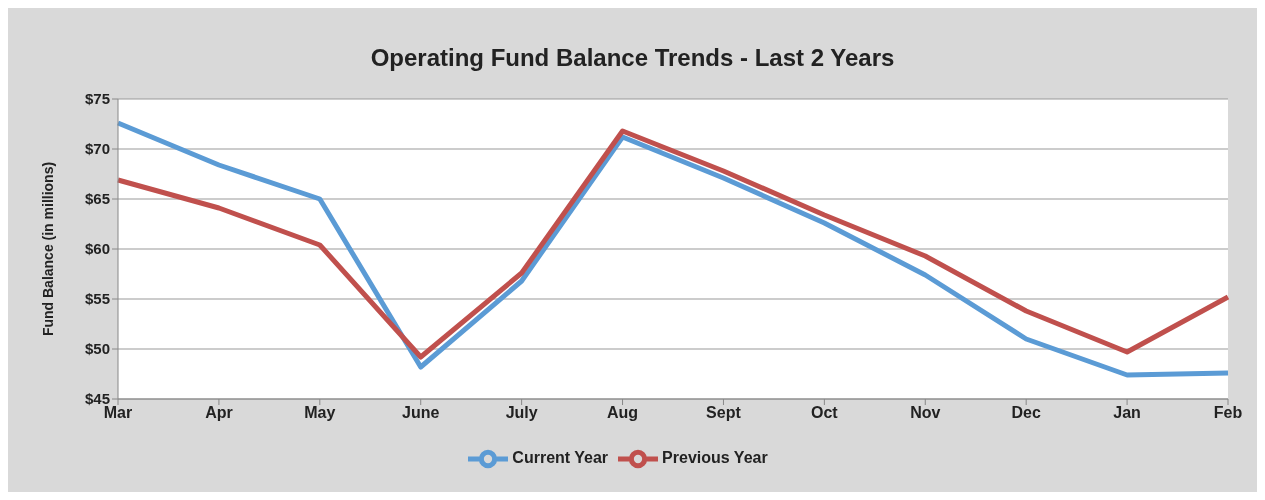 This screenshot has height=500, width=1265. I want to click on x-tick-label: Apr, so click(219, 413).